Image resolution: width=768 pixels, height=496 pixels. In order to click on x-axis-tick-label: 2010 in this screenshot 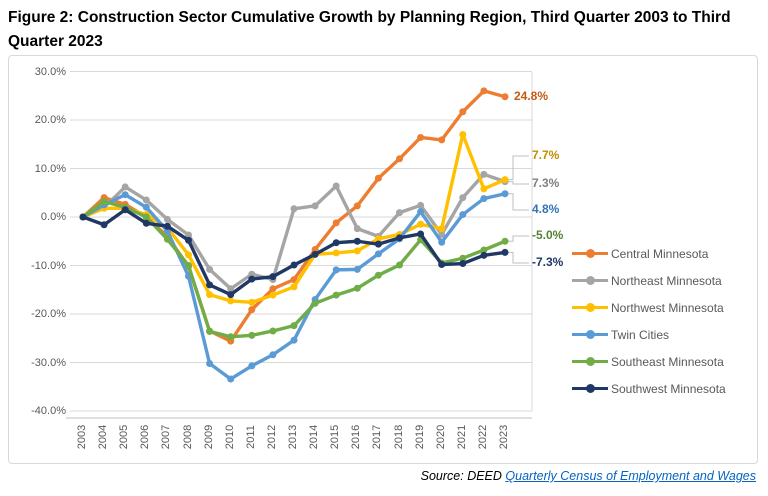, I will do `click(229, 437)`.